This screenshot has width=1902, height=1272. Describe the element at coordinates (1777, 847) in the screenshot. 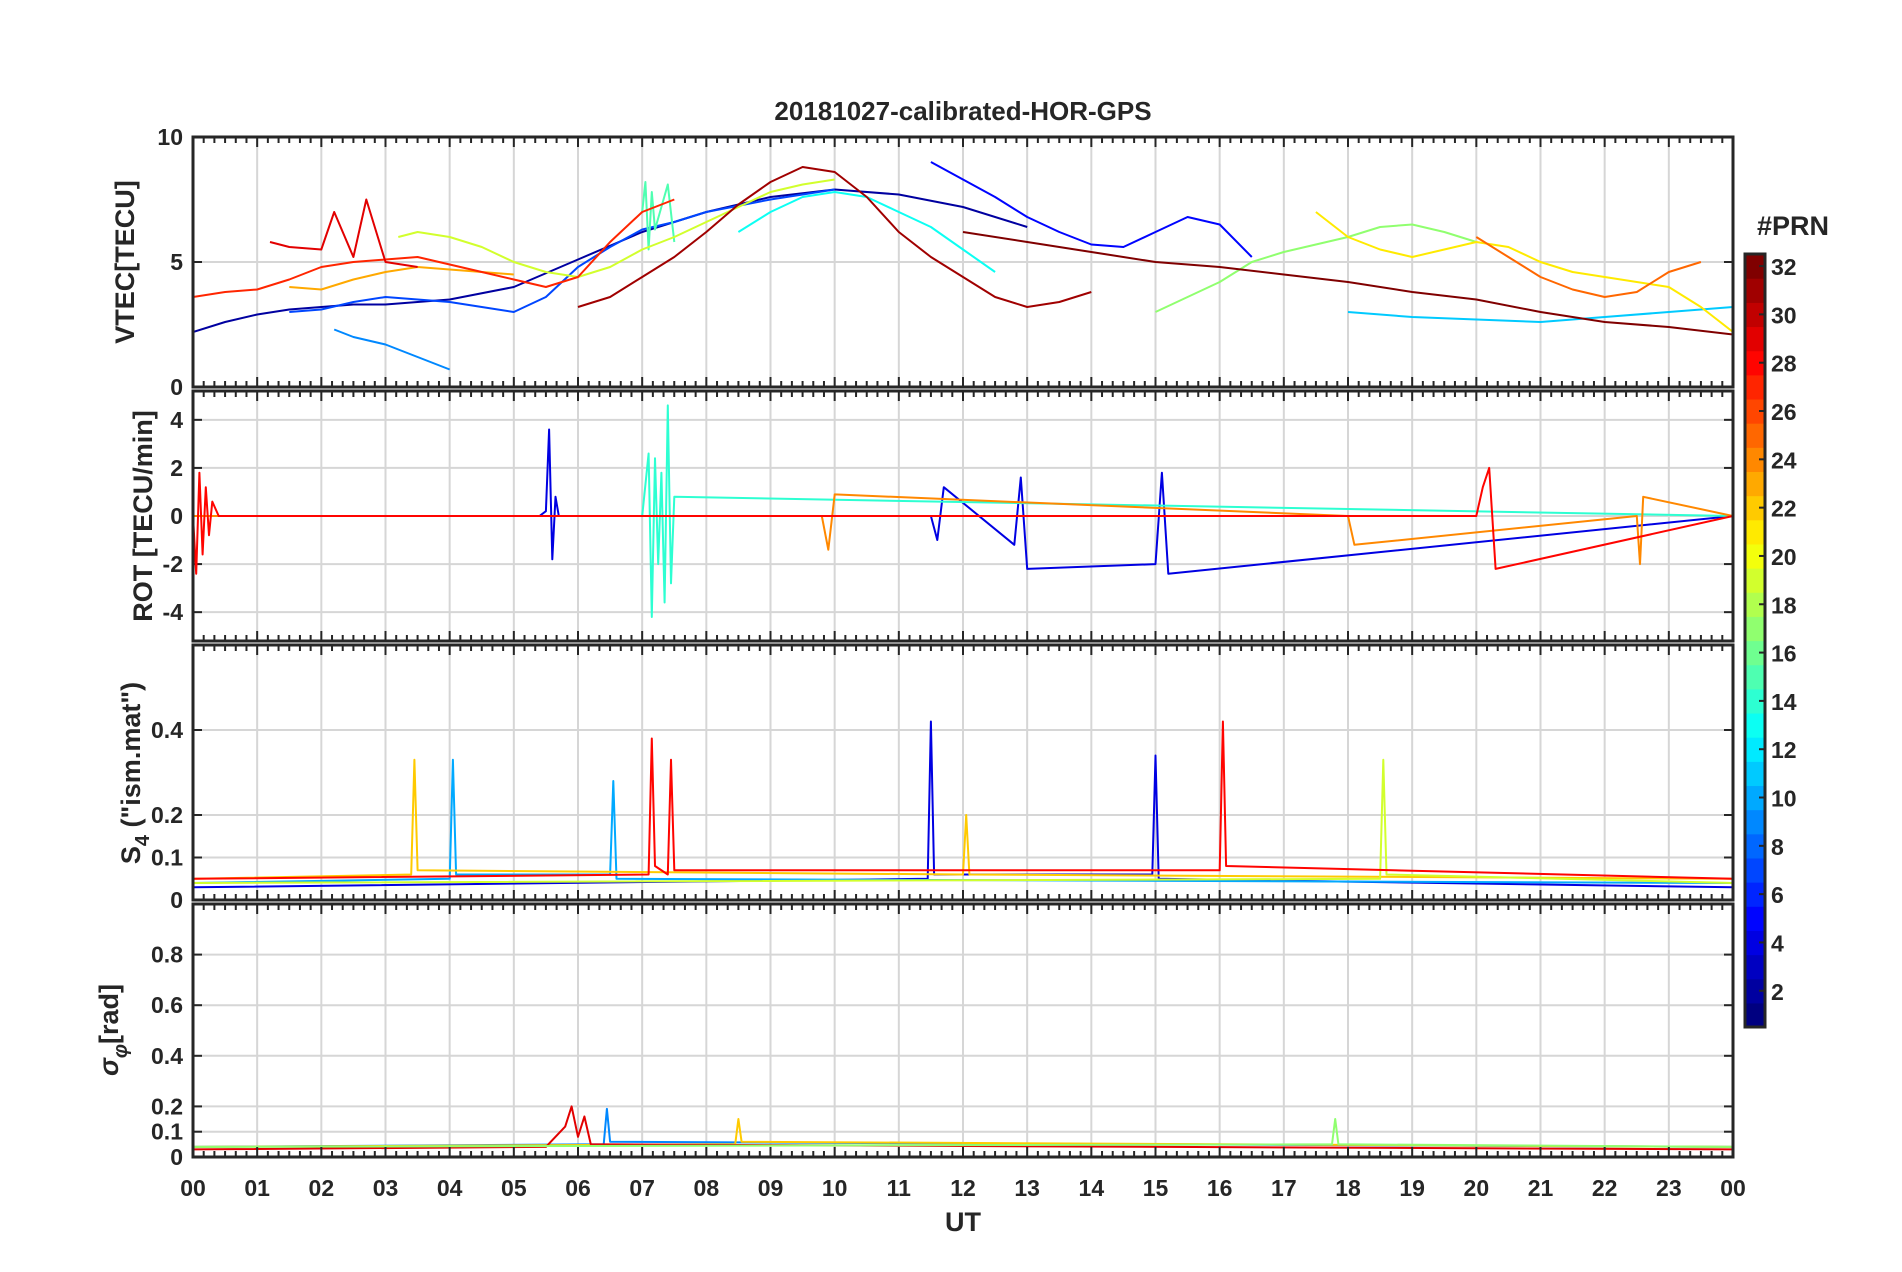

I see `colorbar-tick-label: 8` at that location.